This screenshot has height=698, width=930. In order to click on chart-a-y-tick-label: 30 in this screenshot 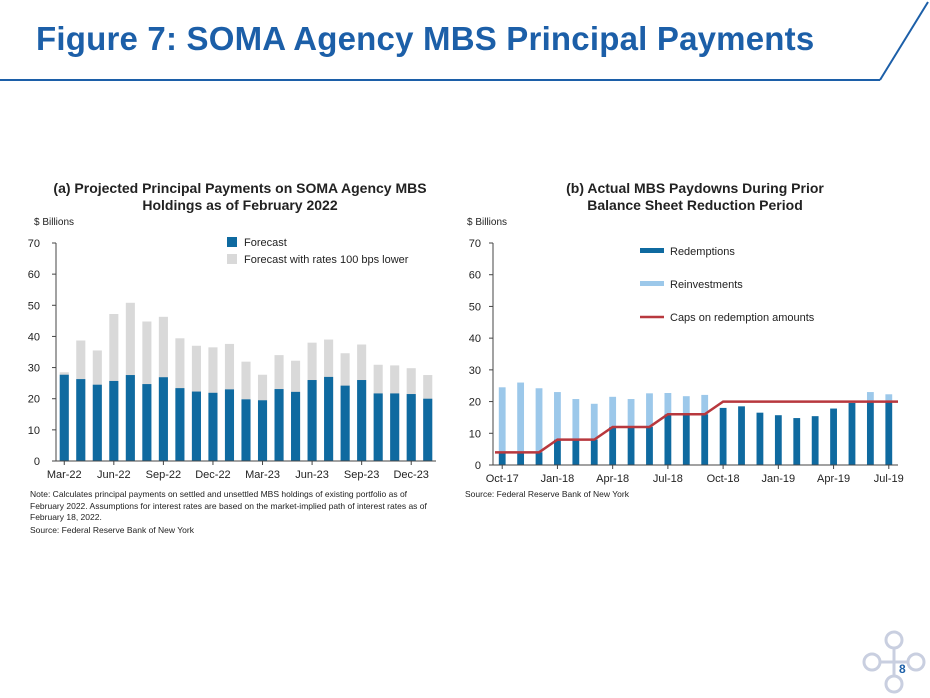, I will do `click(34, 369)`.